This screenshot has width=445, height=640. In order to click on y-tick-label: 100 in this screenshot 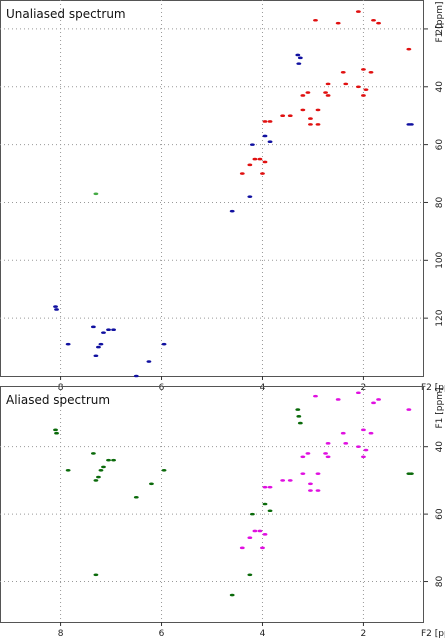, I will do `click(440, 259)`.